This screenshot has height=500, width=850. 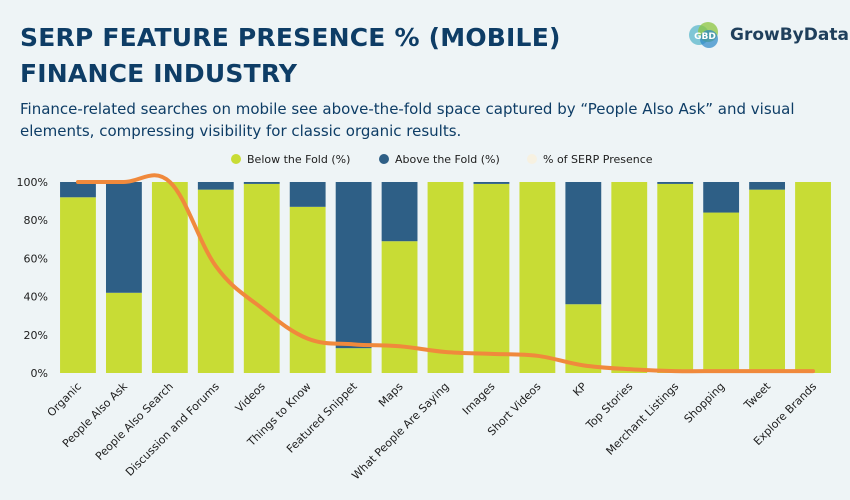 I want to click on brand-name-part1: GrowBy, so click(x=767, y=35).